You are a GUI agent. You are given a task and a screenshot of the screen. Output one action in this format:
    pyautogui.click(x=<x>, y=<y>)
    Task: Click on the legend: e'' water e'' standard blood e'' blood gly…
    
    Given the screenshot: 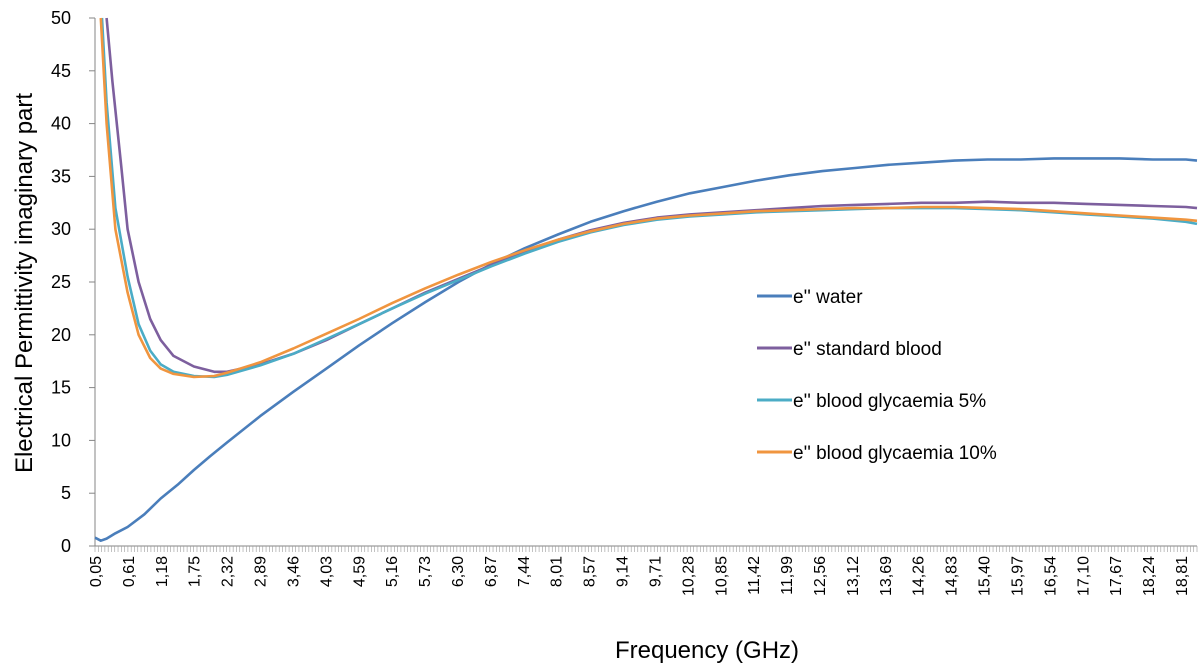 What is the action you would take?
    pyautogui.click(x=877, y=375)
    